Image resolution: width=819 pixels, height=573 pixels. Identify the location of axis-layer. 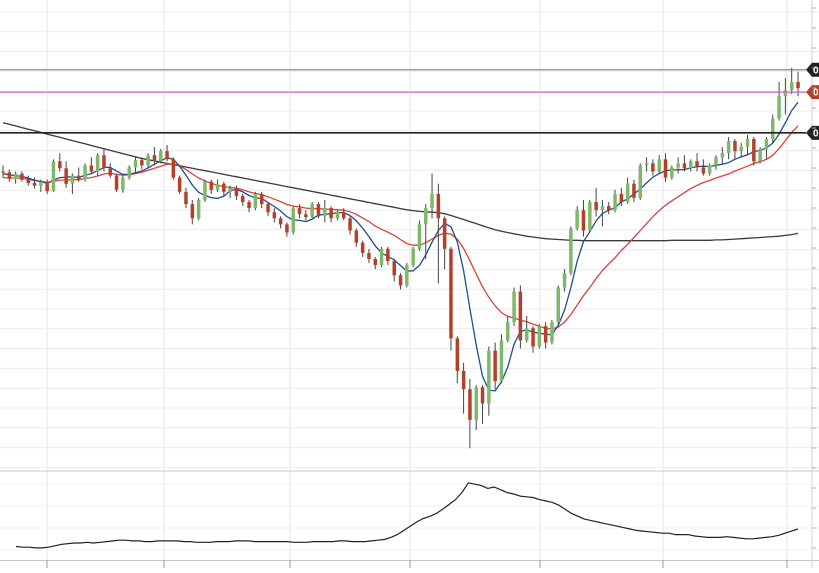
(814, 278).